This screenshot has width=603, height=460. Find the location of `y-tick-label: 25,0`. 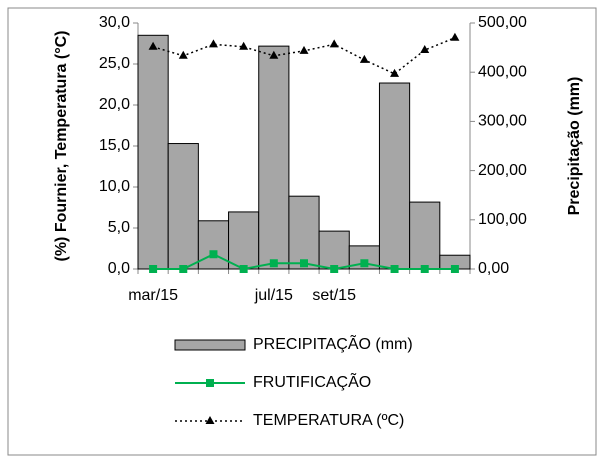

y-tick-label: 25,0 is located at coordinates (114, 63).